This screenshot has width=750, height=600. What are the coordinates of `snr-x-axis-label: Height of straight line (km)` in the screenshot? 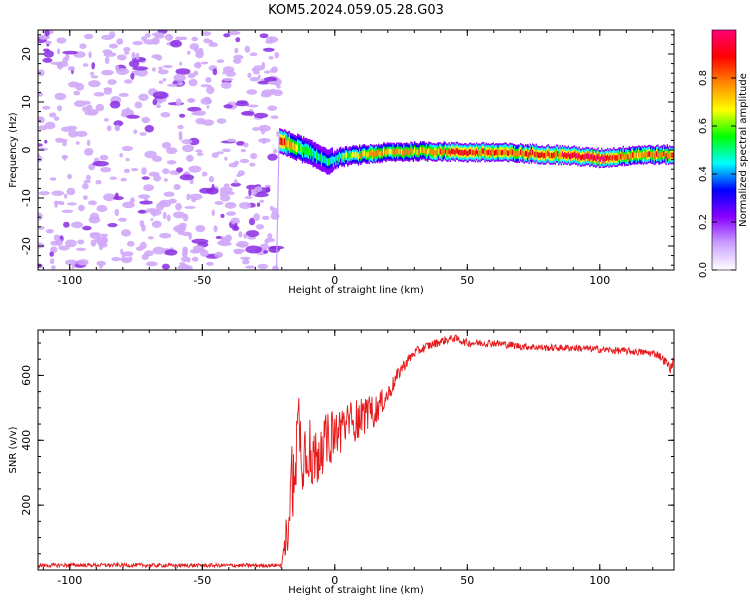 It's located at (356, 590).